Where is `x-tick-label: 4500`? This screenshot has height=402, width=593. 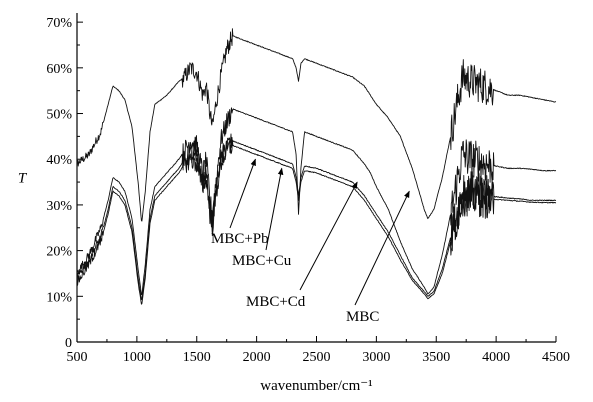
x-tick-label: 4500 is located at coordinates (556, 357).